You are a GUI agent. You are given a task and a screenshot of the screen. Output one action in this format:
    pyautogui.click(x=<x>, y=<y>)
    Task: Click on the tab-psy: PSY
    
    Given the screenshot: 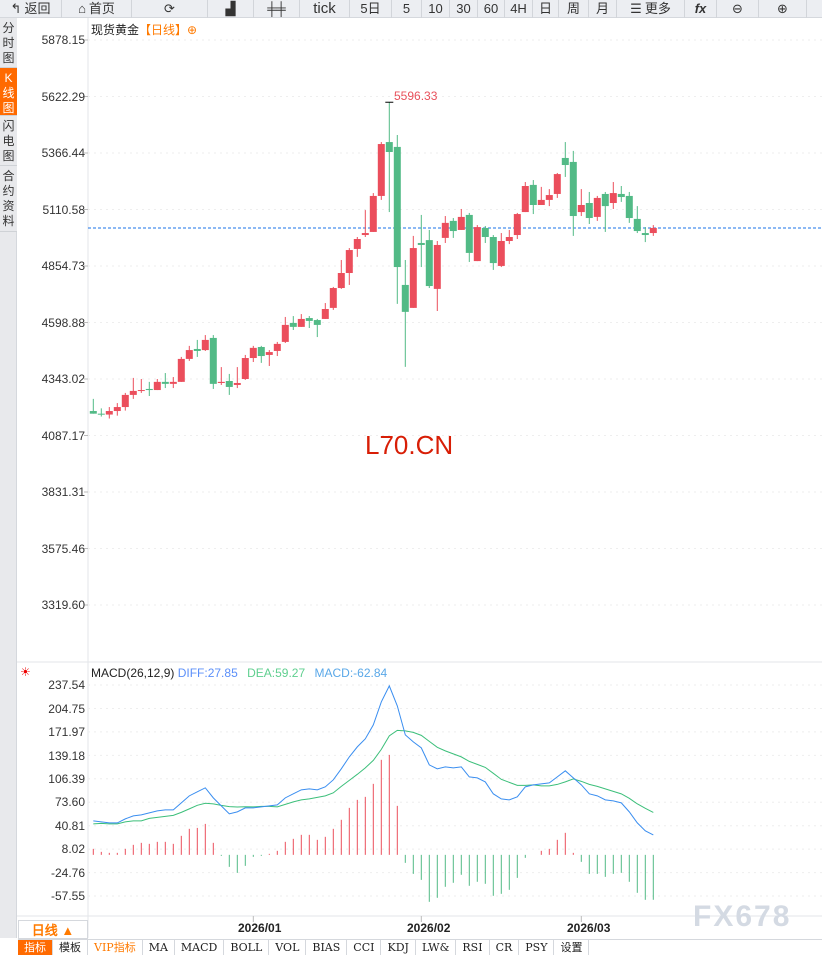 What is the action you would take?
    pyautogui.click(x=537, y=947)
    